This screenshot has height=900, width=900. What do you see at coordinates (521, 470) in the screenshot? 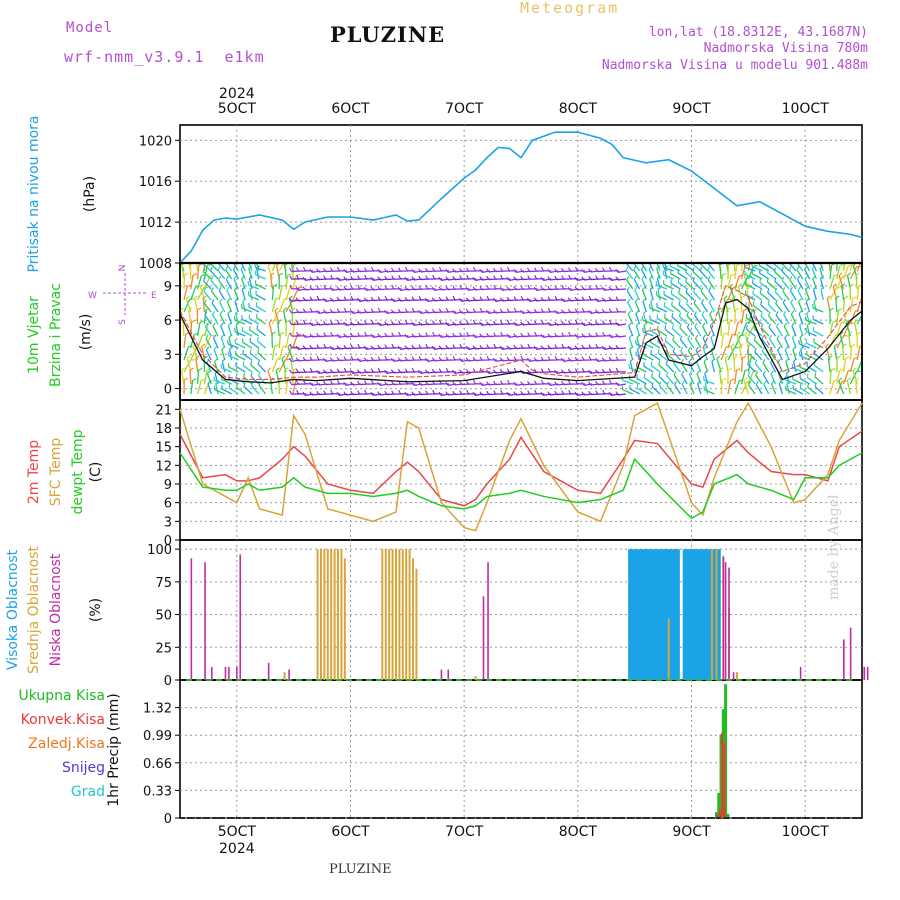
I see `panel-frame-temperature` at bounding box center [521, 470].